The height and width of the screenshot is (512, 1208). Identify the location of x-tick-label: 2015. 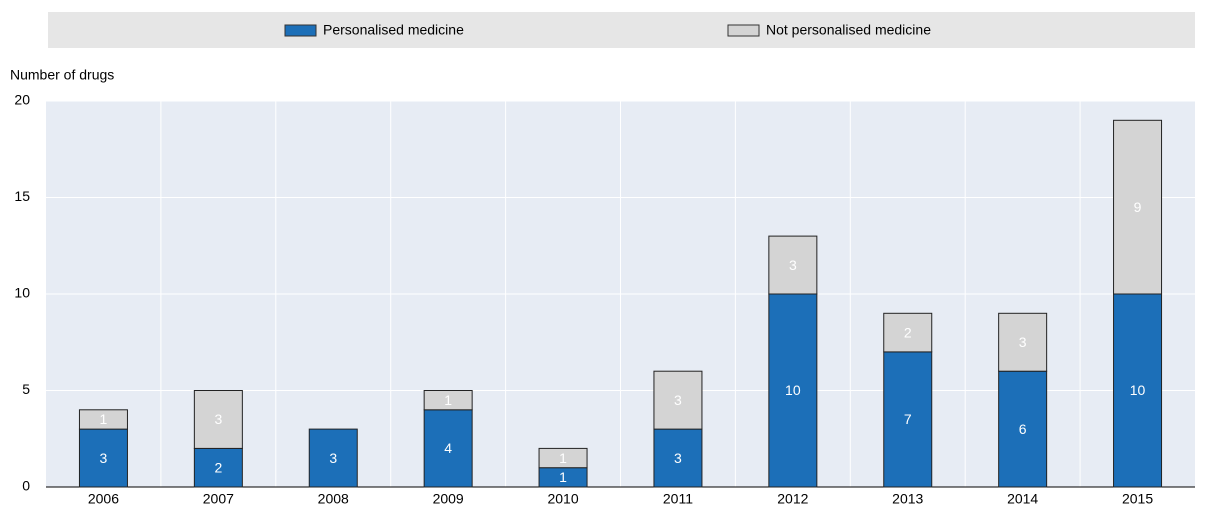
(1137, 499).